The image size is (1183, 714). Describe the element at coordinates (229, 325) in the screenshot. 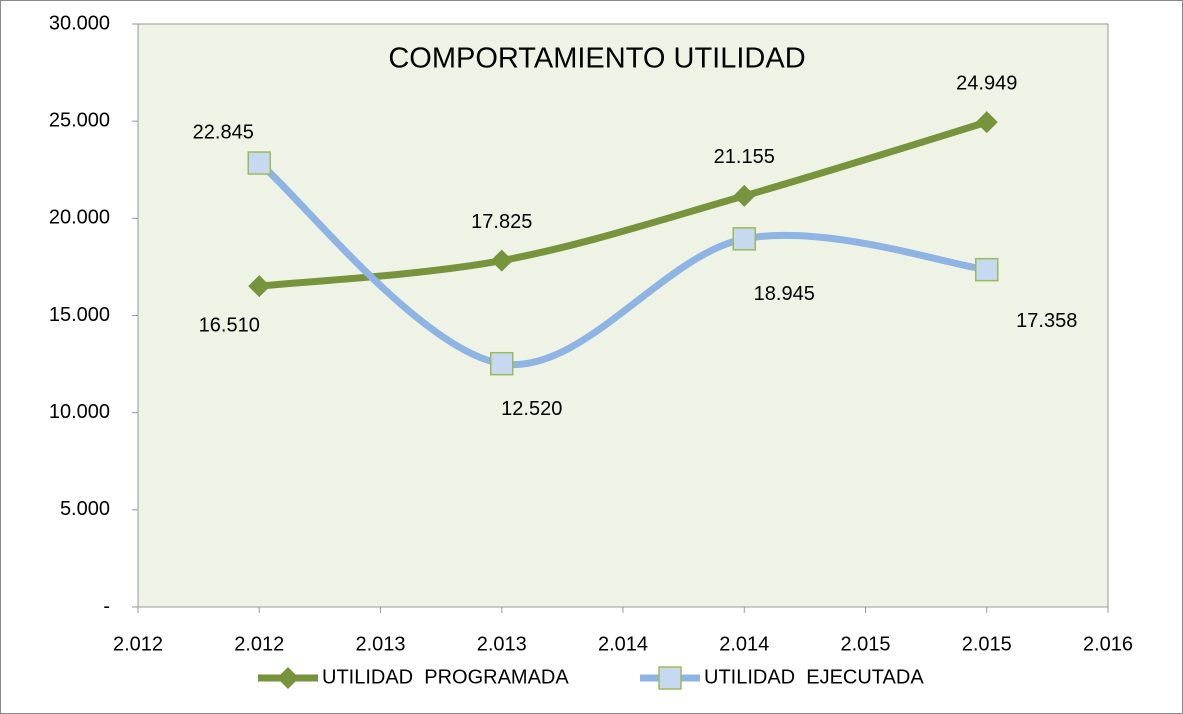

I see `data-label: 16.510` at that location.